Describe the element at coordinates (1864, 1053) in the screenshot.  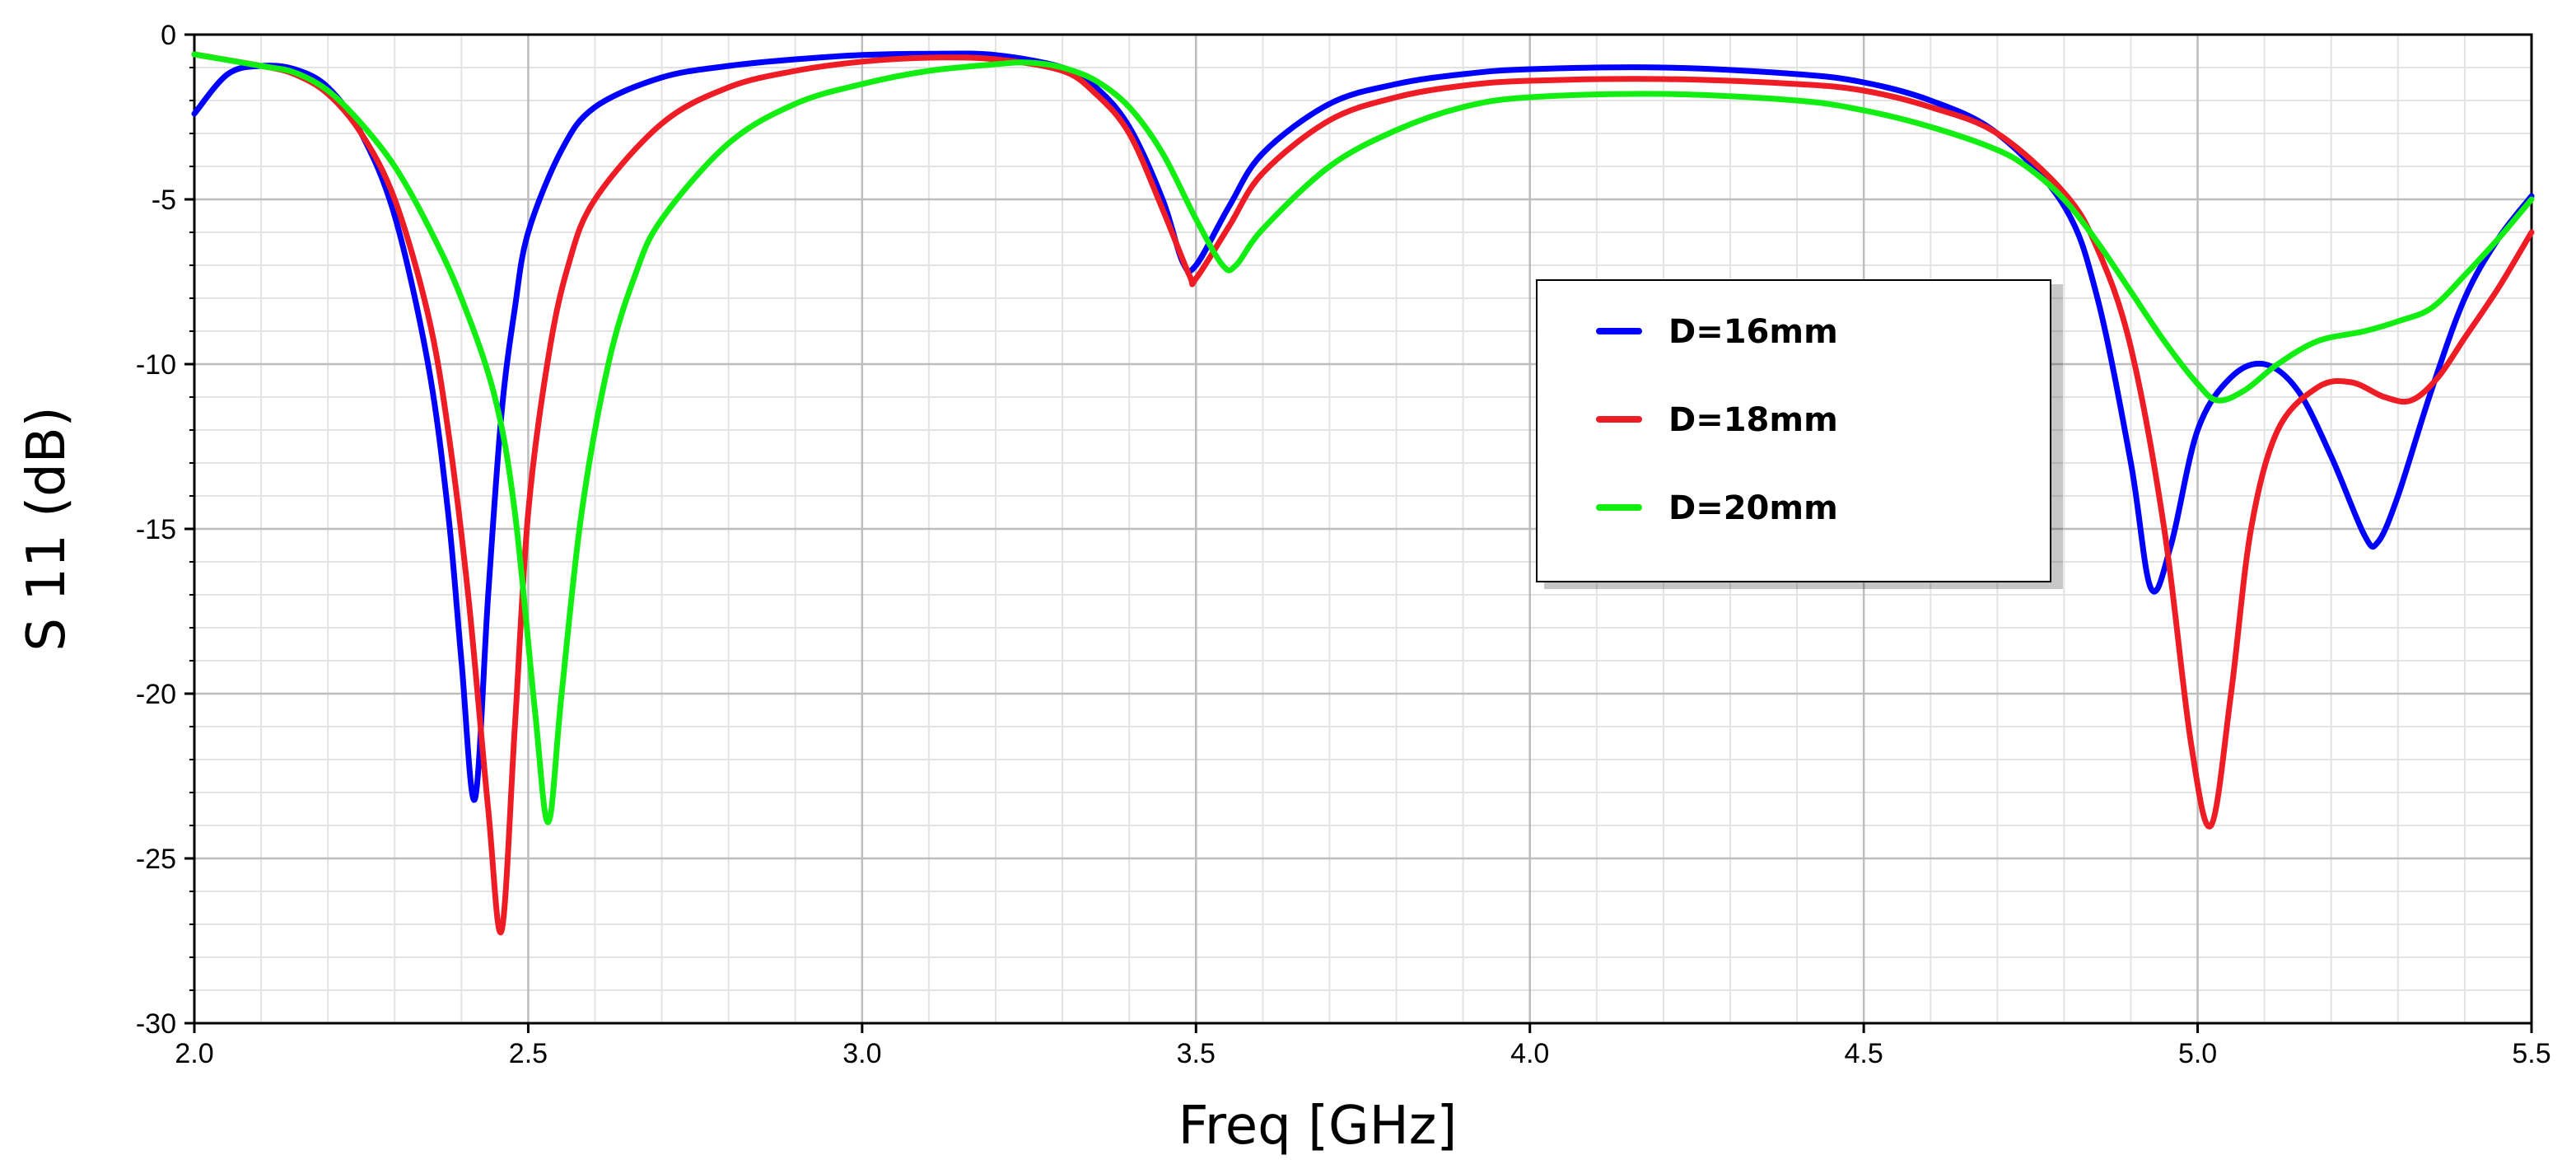
I see `x-tick-label: 4.5` at that location.